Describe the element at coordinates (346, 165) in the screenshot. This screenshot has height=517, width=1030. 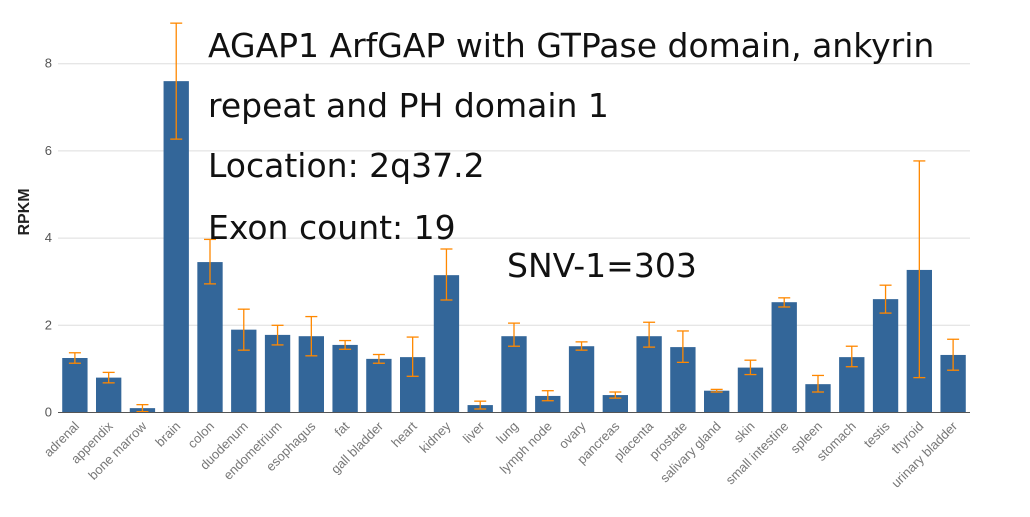
I see `location-label: Location: 2q37.2` at that location.